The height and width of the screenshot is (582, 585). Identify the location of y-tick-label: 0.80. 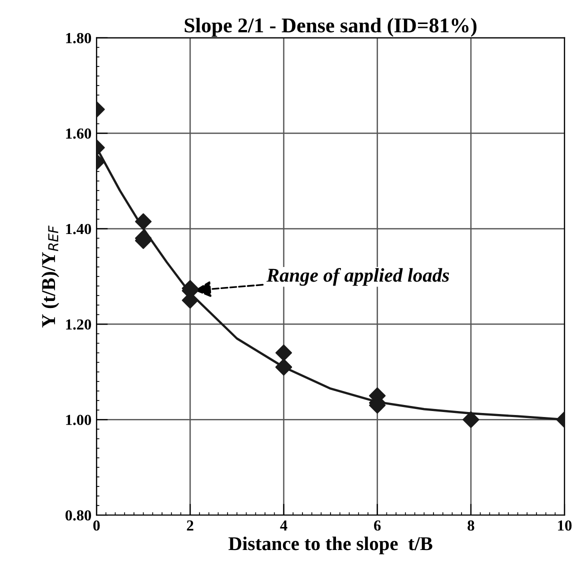
(79, 515).